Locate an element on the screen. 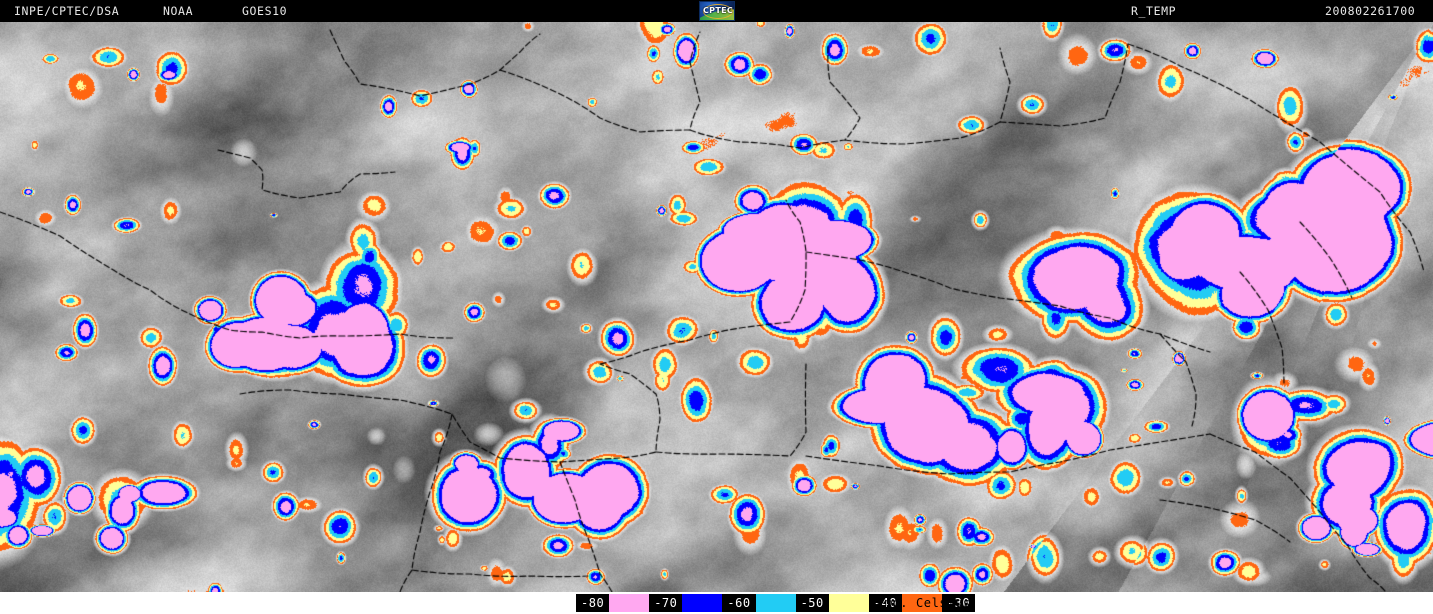  colorbar-tick-minus70: -70 is located at coordinates (666, 603).